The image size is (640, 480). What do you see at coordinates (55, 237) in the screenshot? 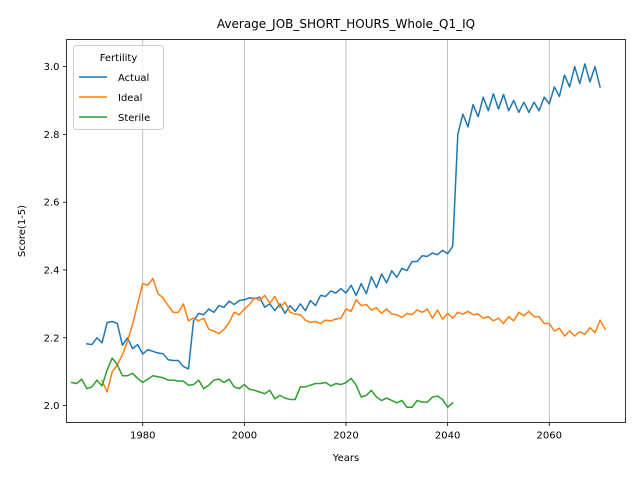
I see `y-axis-ticks: 2.0 2.2 2.4 2.6 2.8 3.0` at bounding box center [55, 237].